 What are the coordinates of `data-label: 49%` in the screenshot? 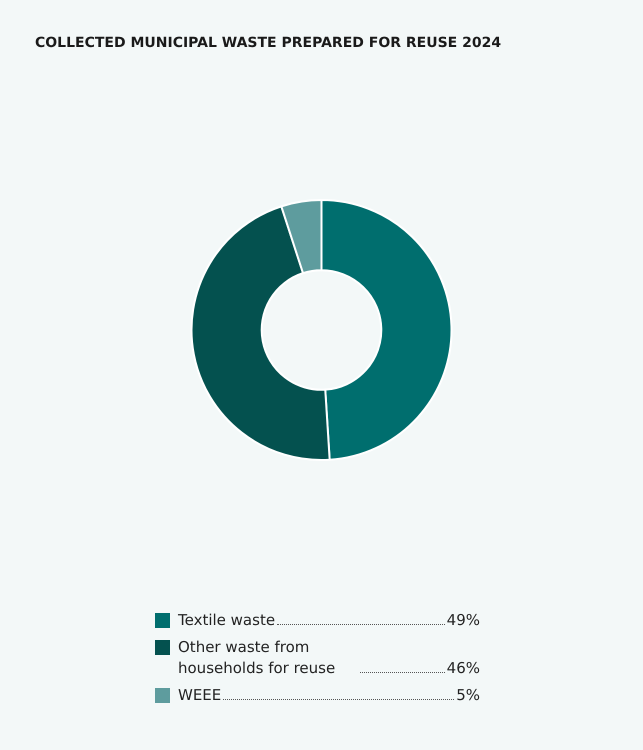 It's located at (463, 620).